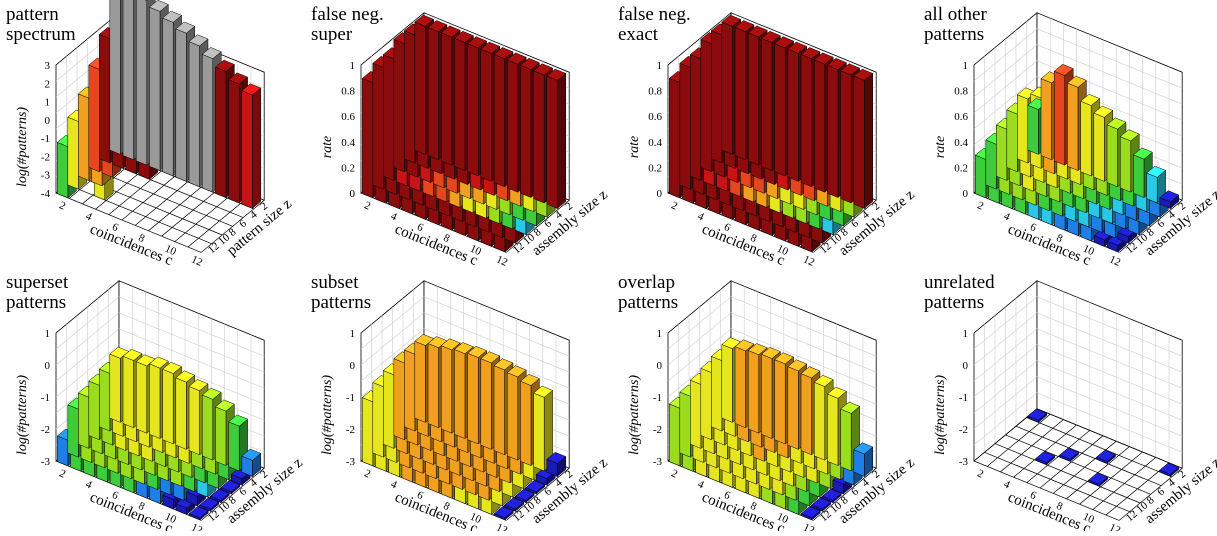  Describe the element at coordinates (966, 66) in the screenshot. I see `y-tick-label: 1` at that location.